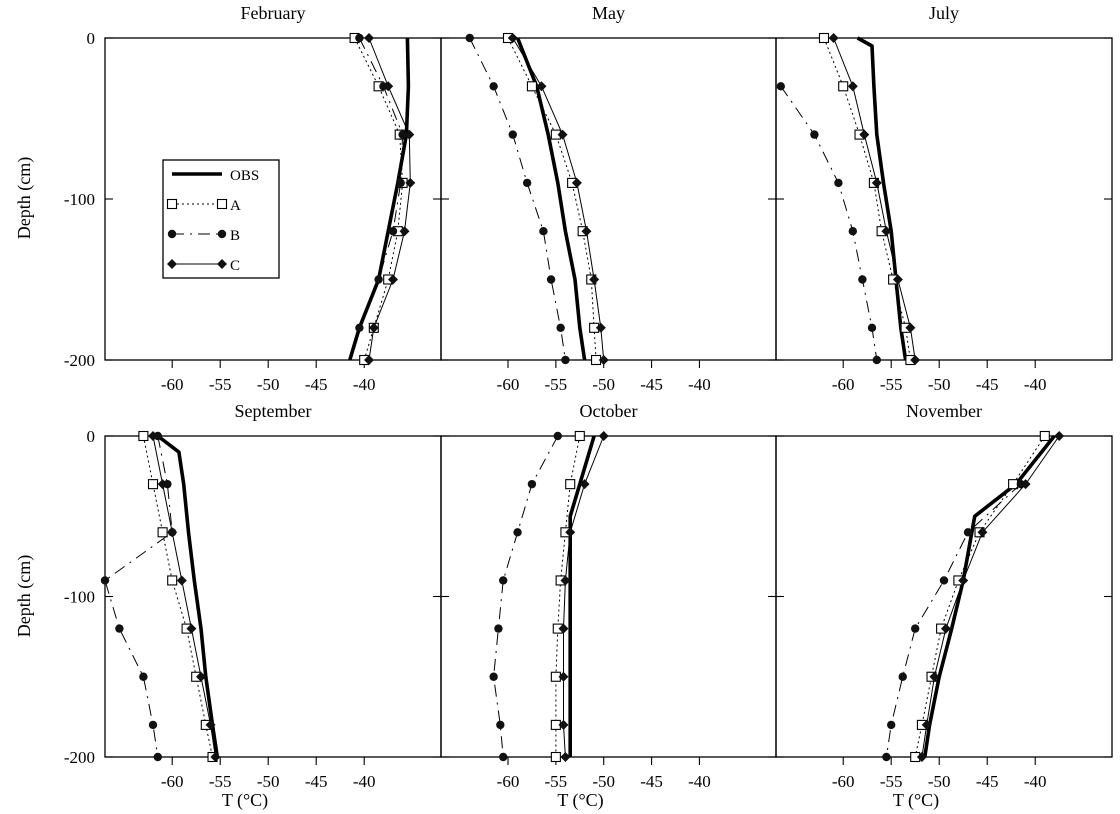 The height and width of the screenshot is (814, 1120). Describe the element at coordinates (987, 781) in the screenshot. I see `chart-5-xtick-label-3: -45` at that location.